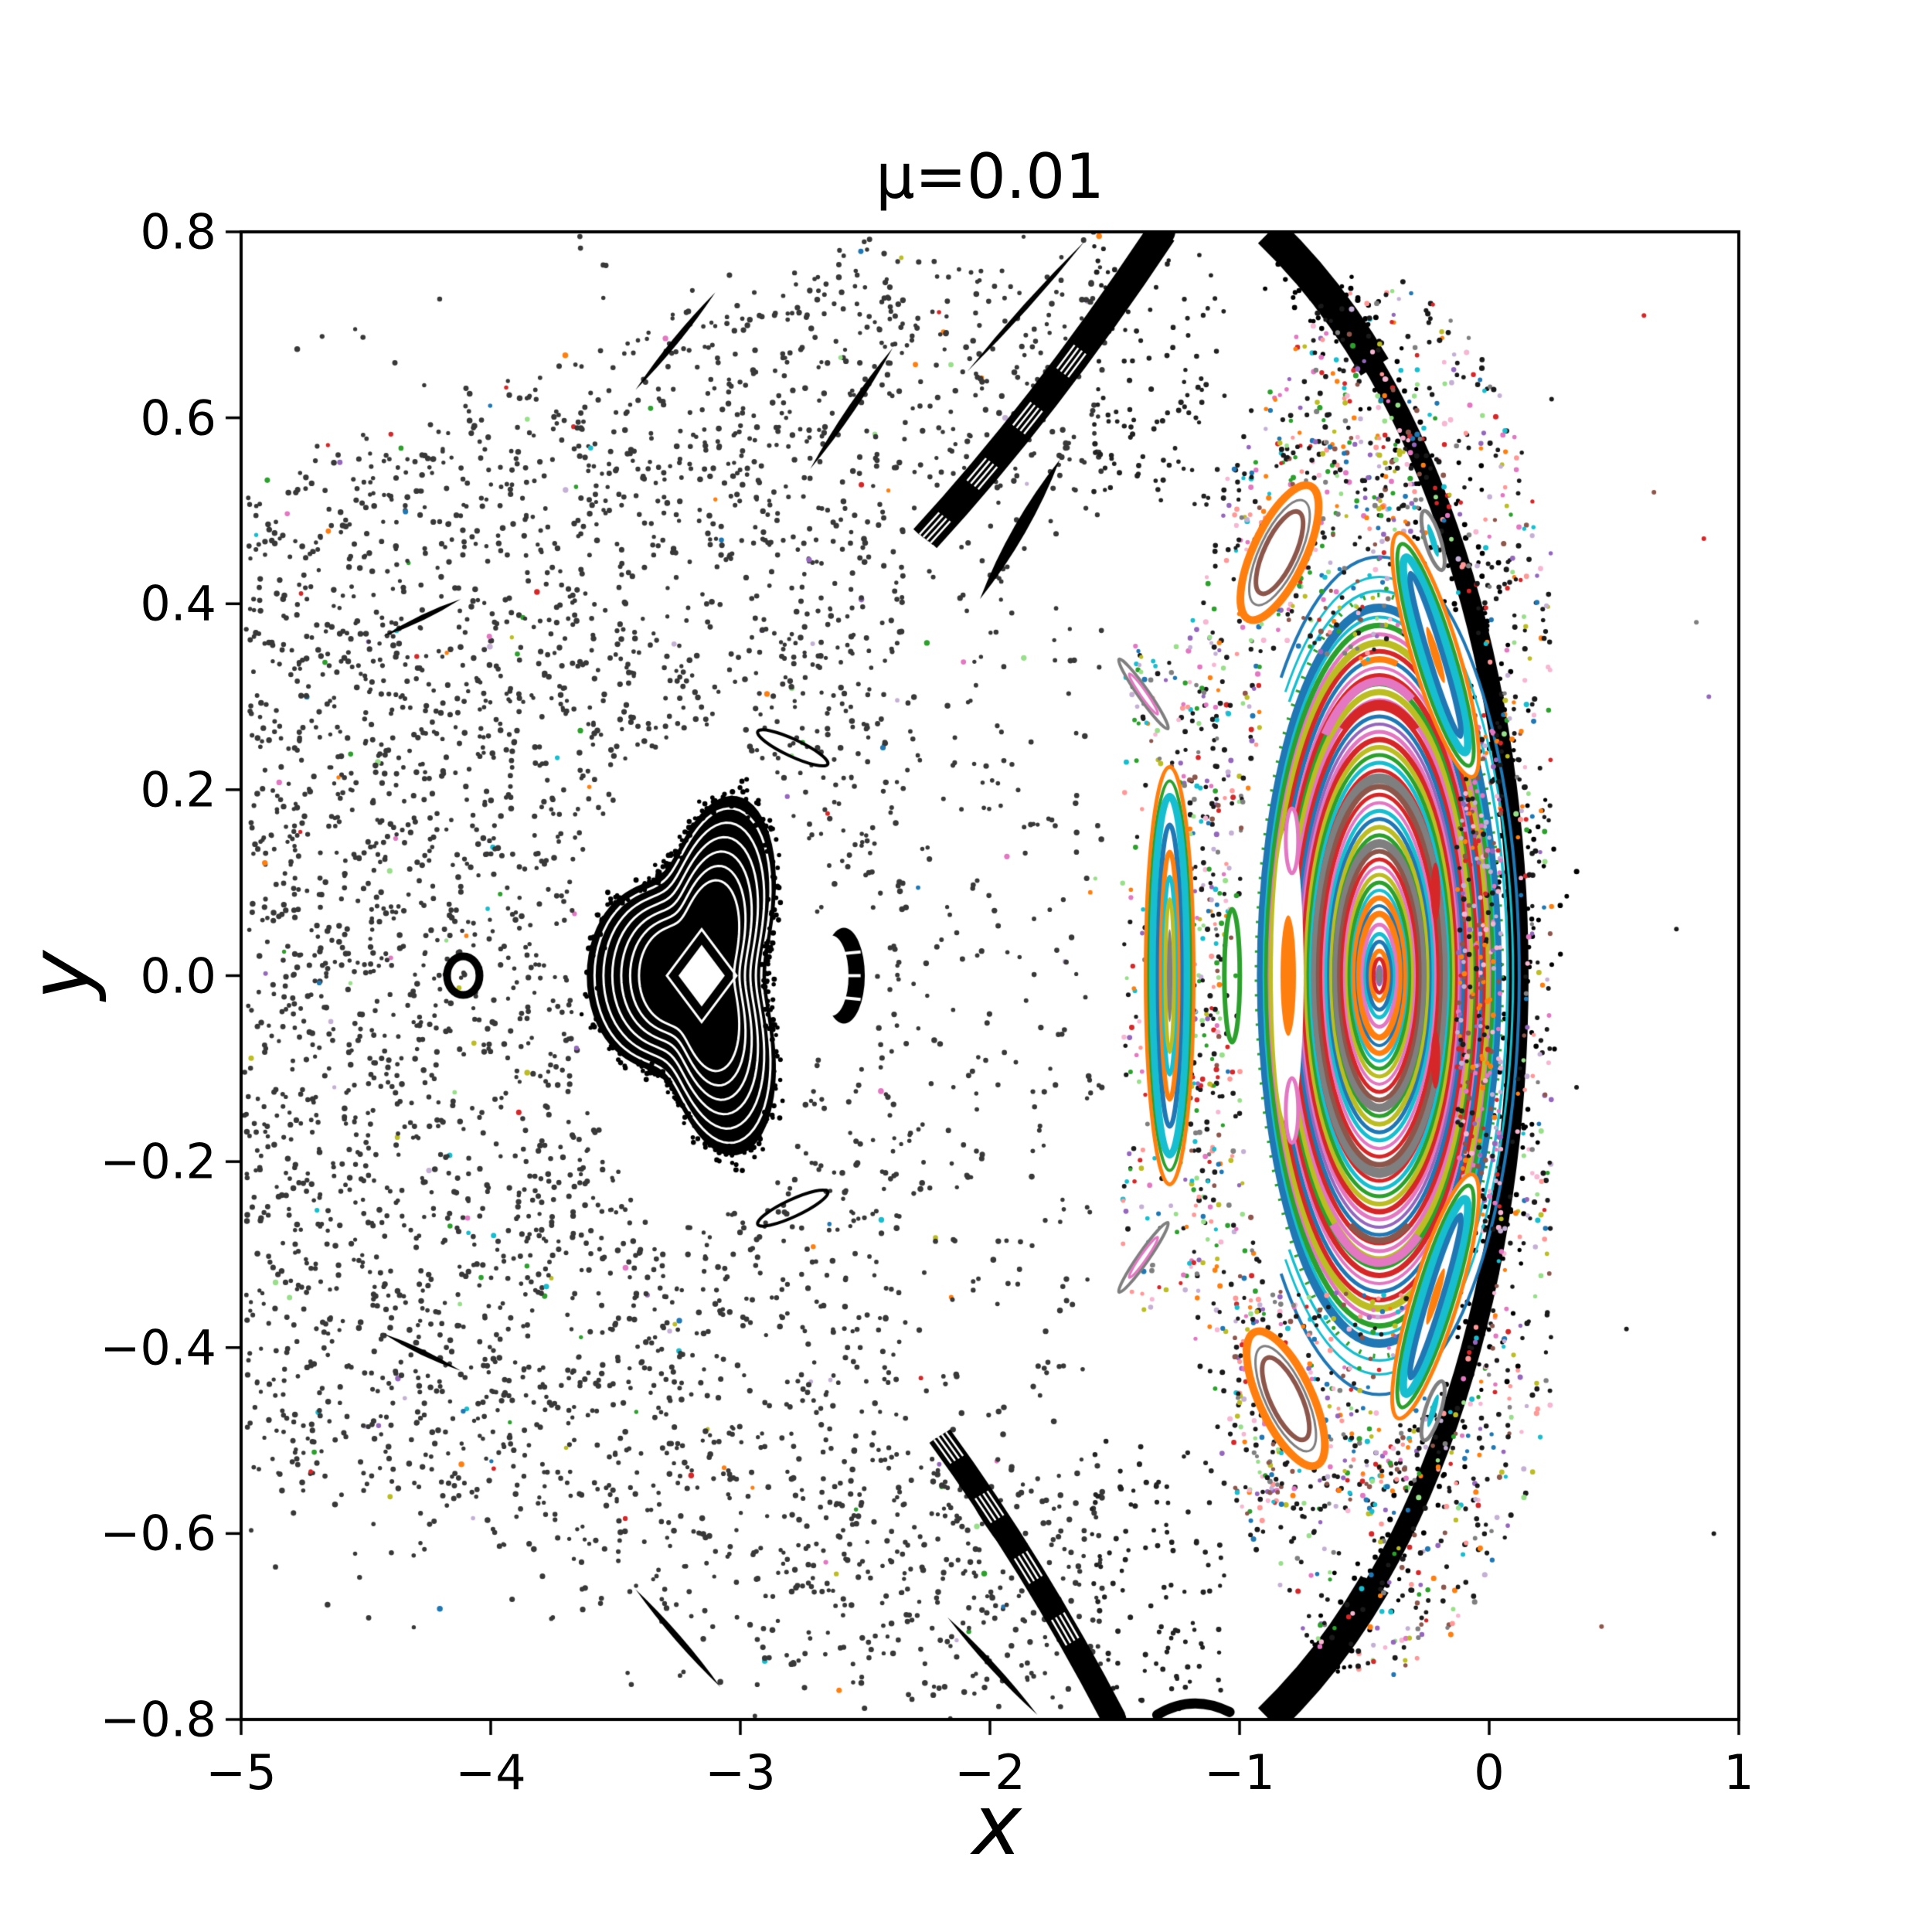 The width and height of the screenshot is (1932, 1932). I want to click on x-axis-label: x, so click(997, 1826).